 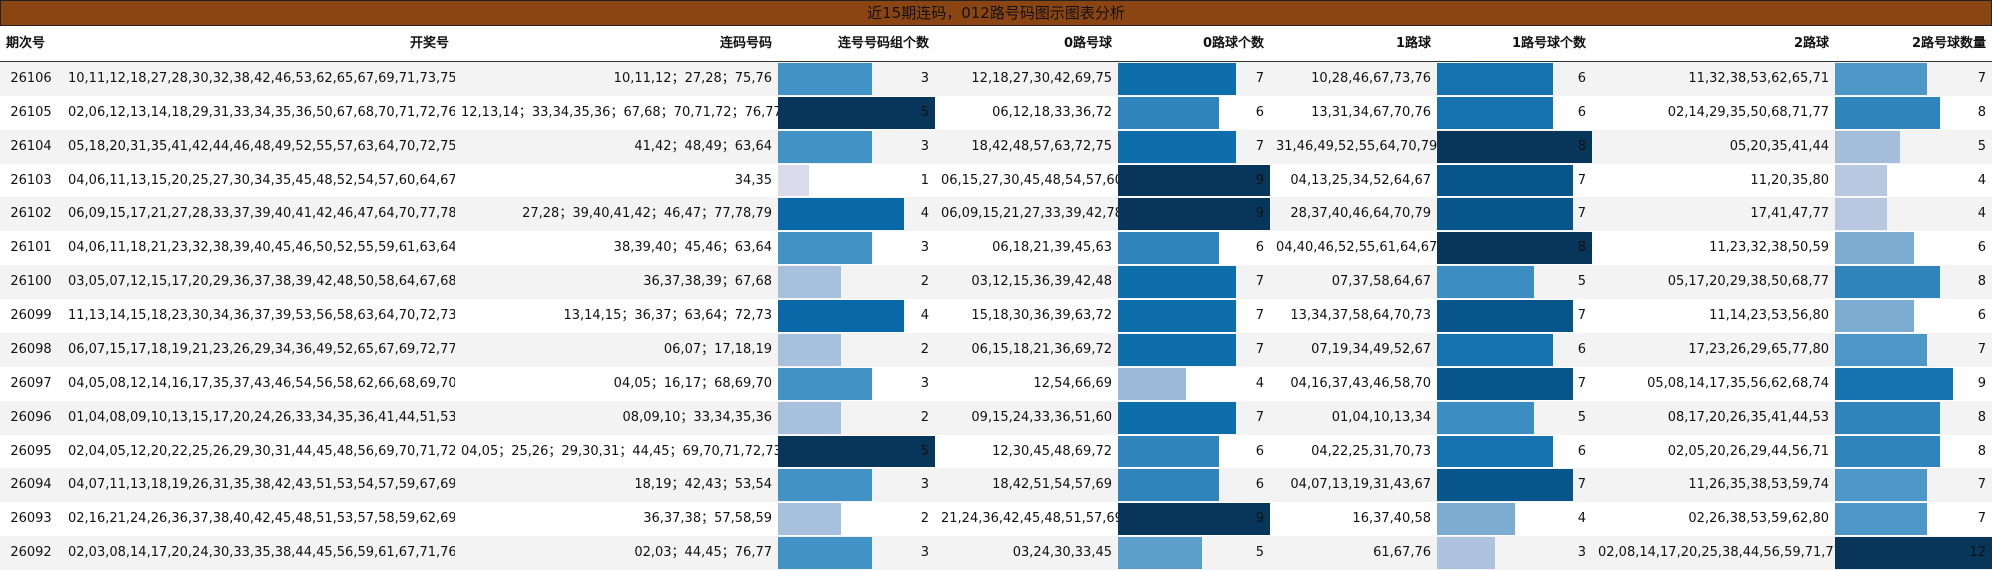 What do you see at coordinates (1913, 452) in the screenshot?
I see `count-cell: 8` at bounding box center [1913, 452].